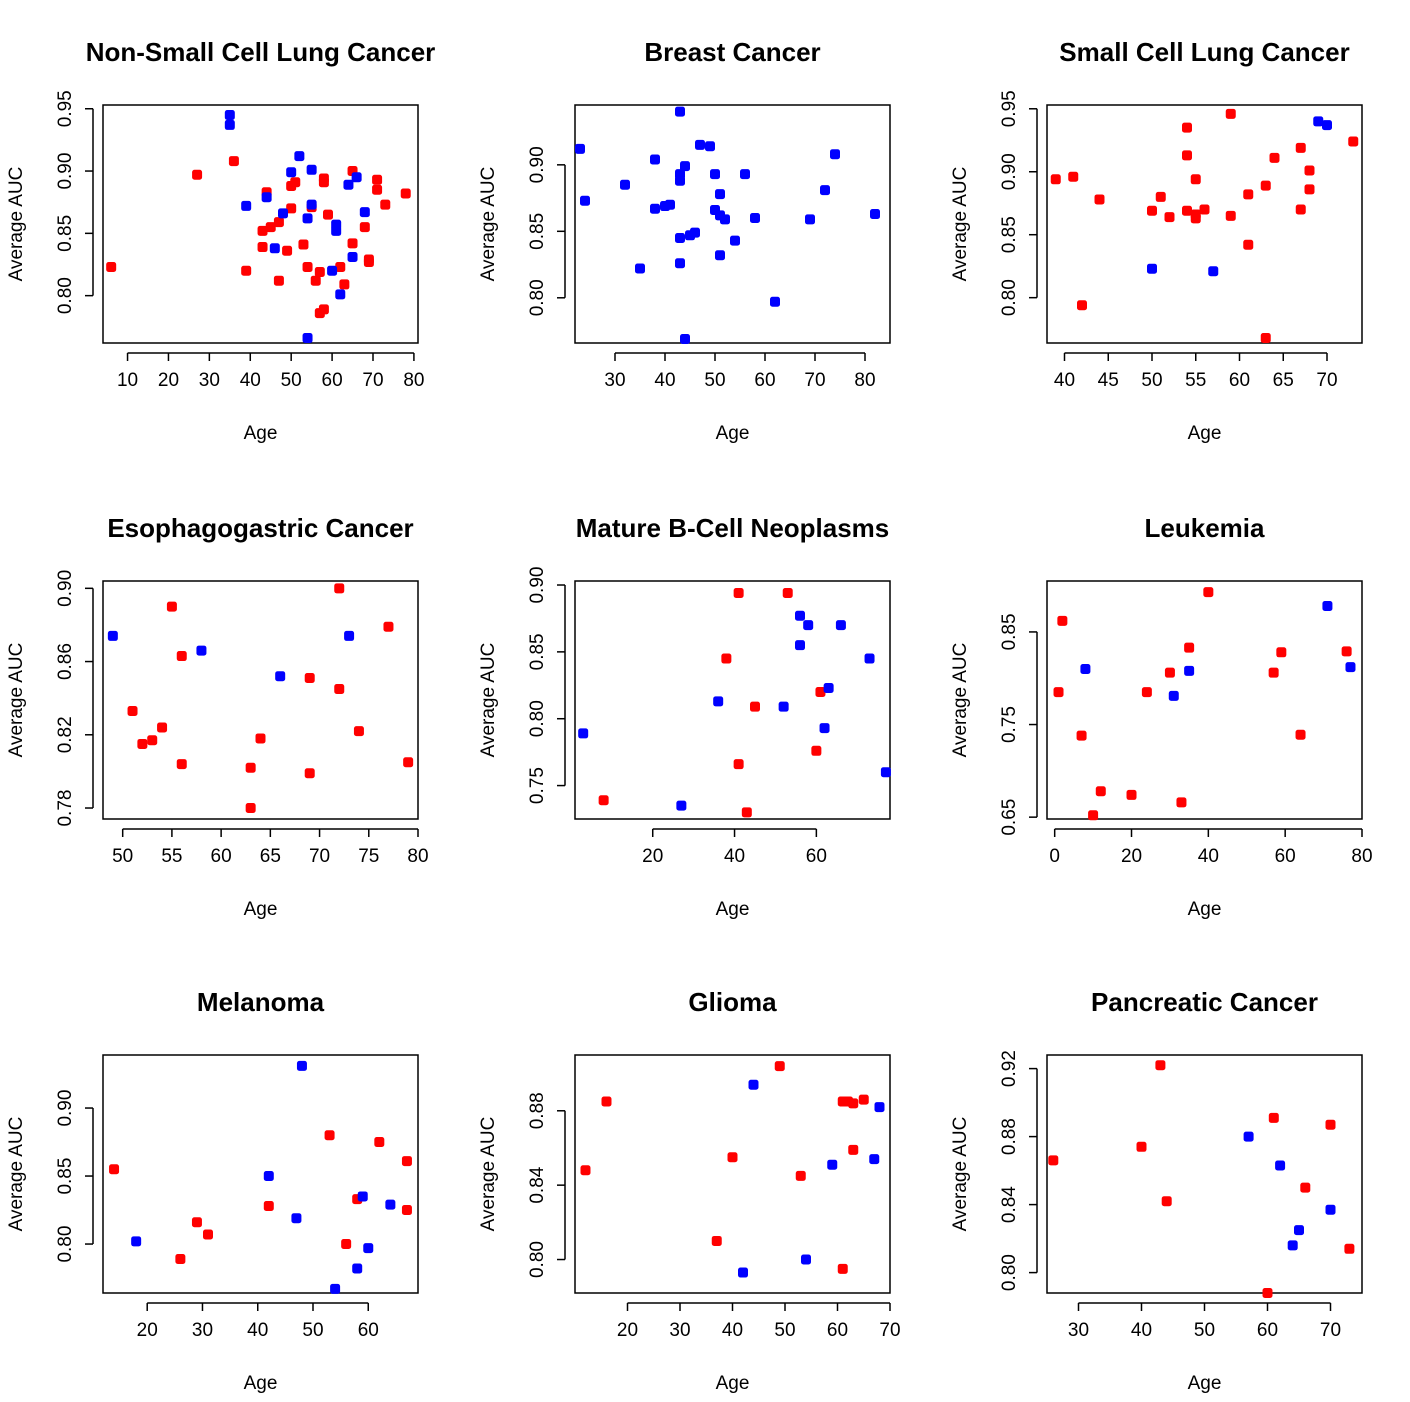  What do you see at coordinates (1204, 52) in the screenshot?
I see `chart-title: Small Cell Lung Cancer` at bounding box center [1204, 52].